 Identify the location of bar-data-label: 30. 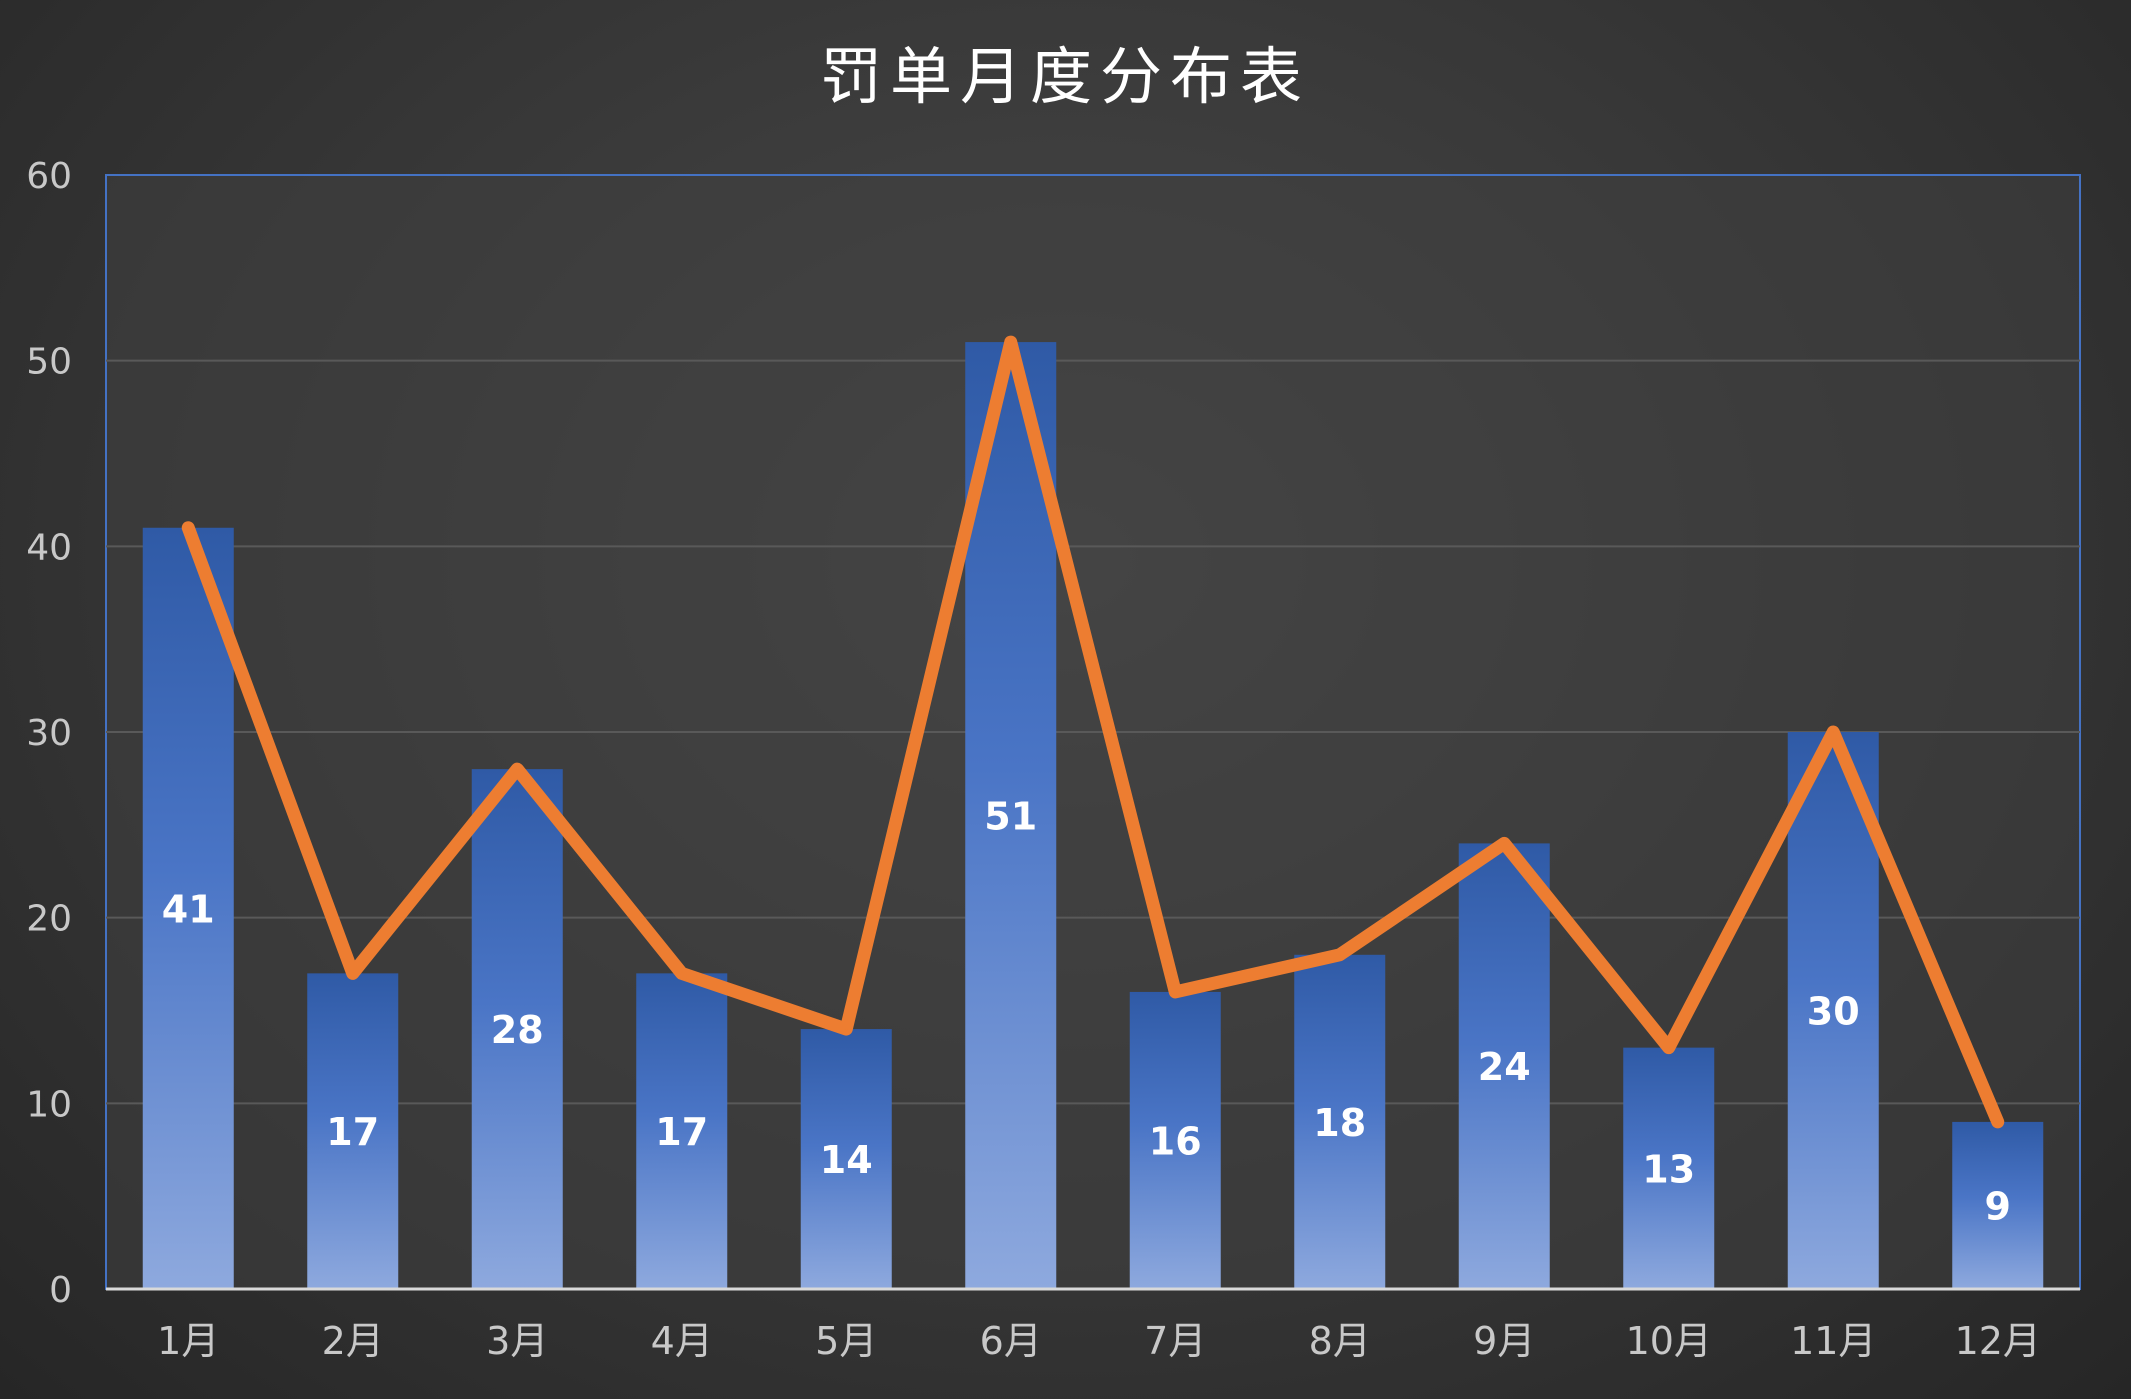
(1833, 1012).